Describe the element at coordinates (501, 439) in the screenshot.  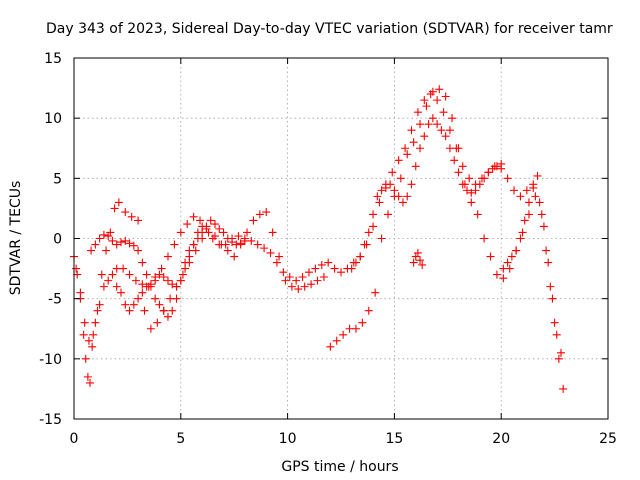
I see `x-tick-label: 20` at that location.